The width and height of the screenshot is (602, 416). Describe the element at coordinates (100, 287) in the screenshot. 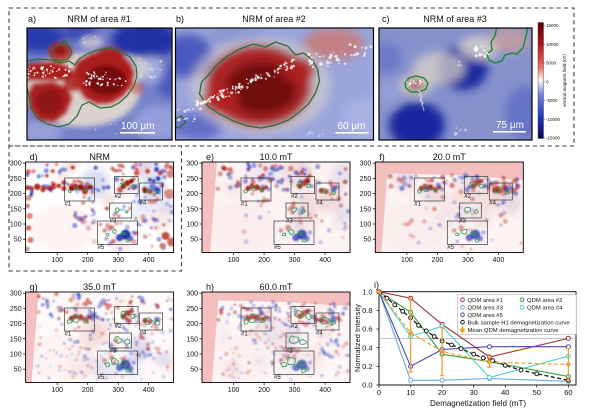

I see `svg-text: 35.0 mT` at that location.